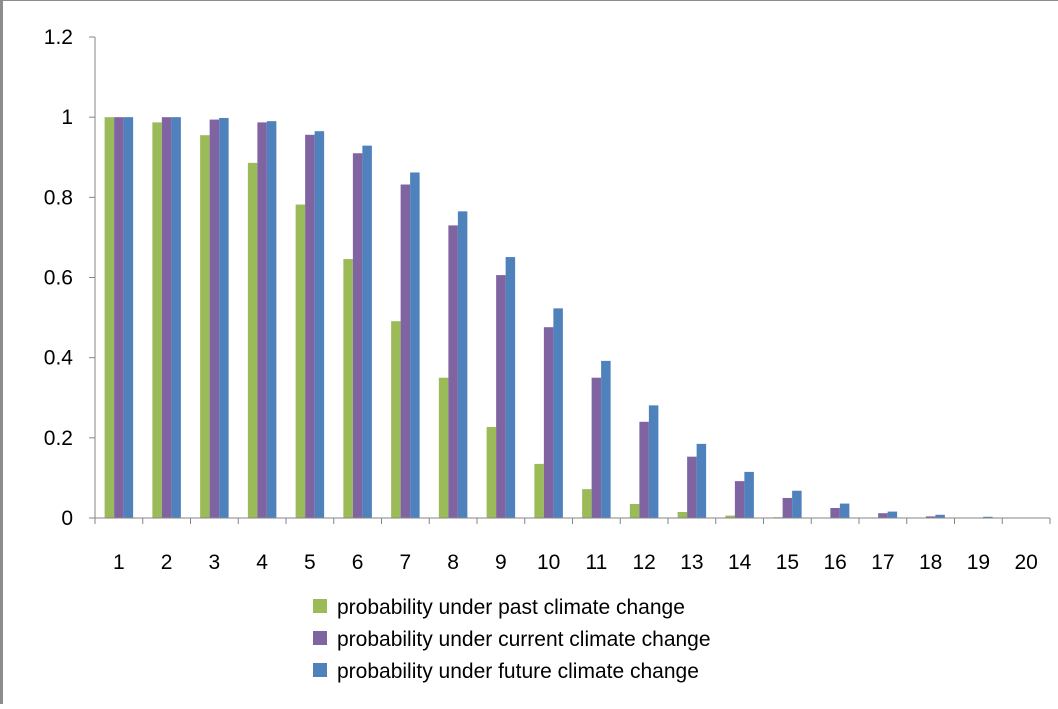 This screenshot has width=1058, height=709. What do you see at coordinates (834, 562) in the screenshot?
I see `x-tick-label: 16` at bounding box center [834, 562].